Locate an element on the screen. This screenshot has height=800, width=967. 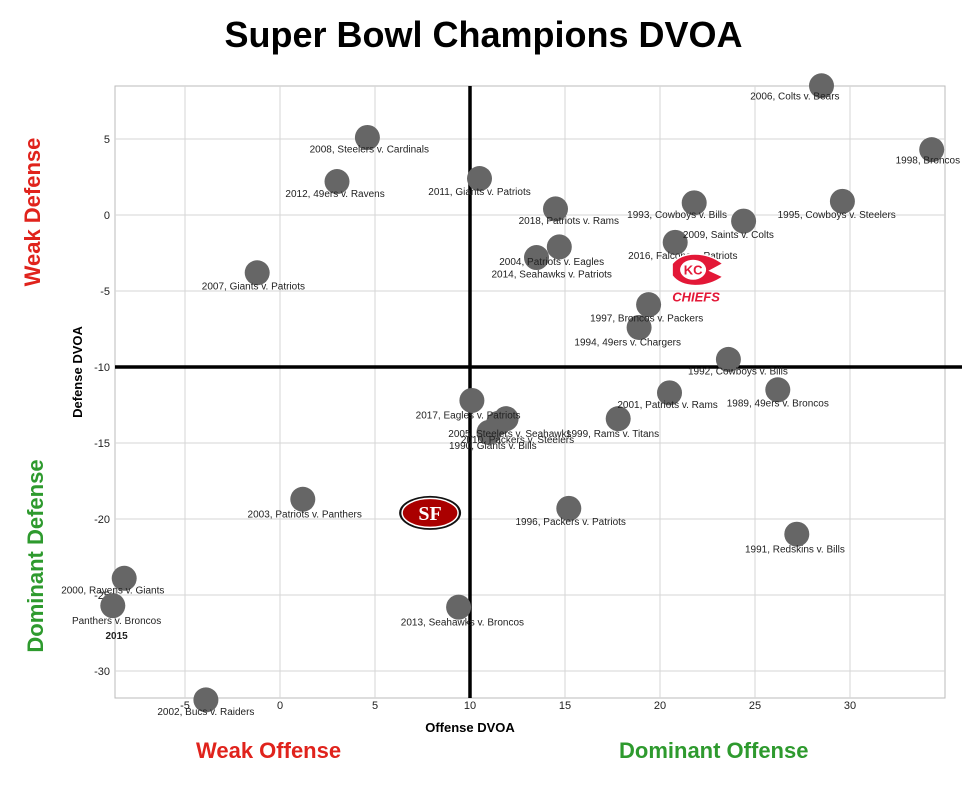
point-label: 1993, Cowboys v. Bills is located at coordinates (677, 215).